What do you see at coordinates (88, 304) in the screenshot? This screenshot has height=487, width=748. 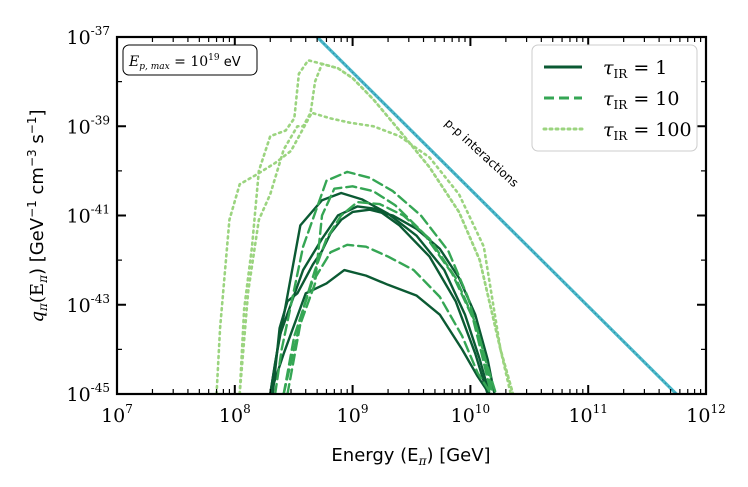 I see `y-tick-label: 10-43` at bounding box center [88, 304].